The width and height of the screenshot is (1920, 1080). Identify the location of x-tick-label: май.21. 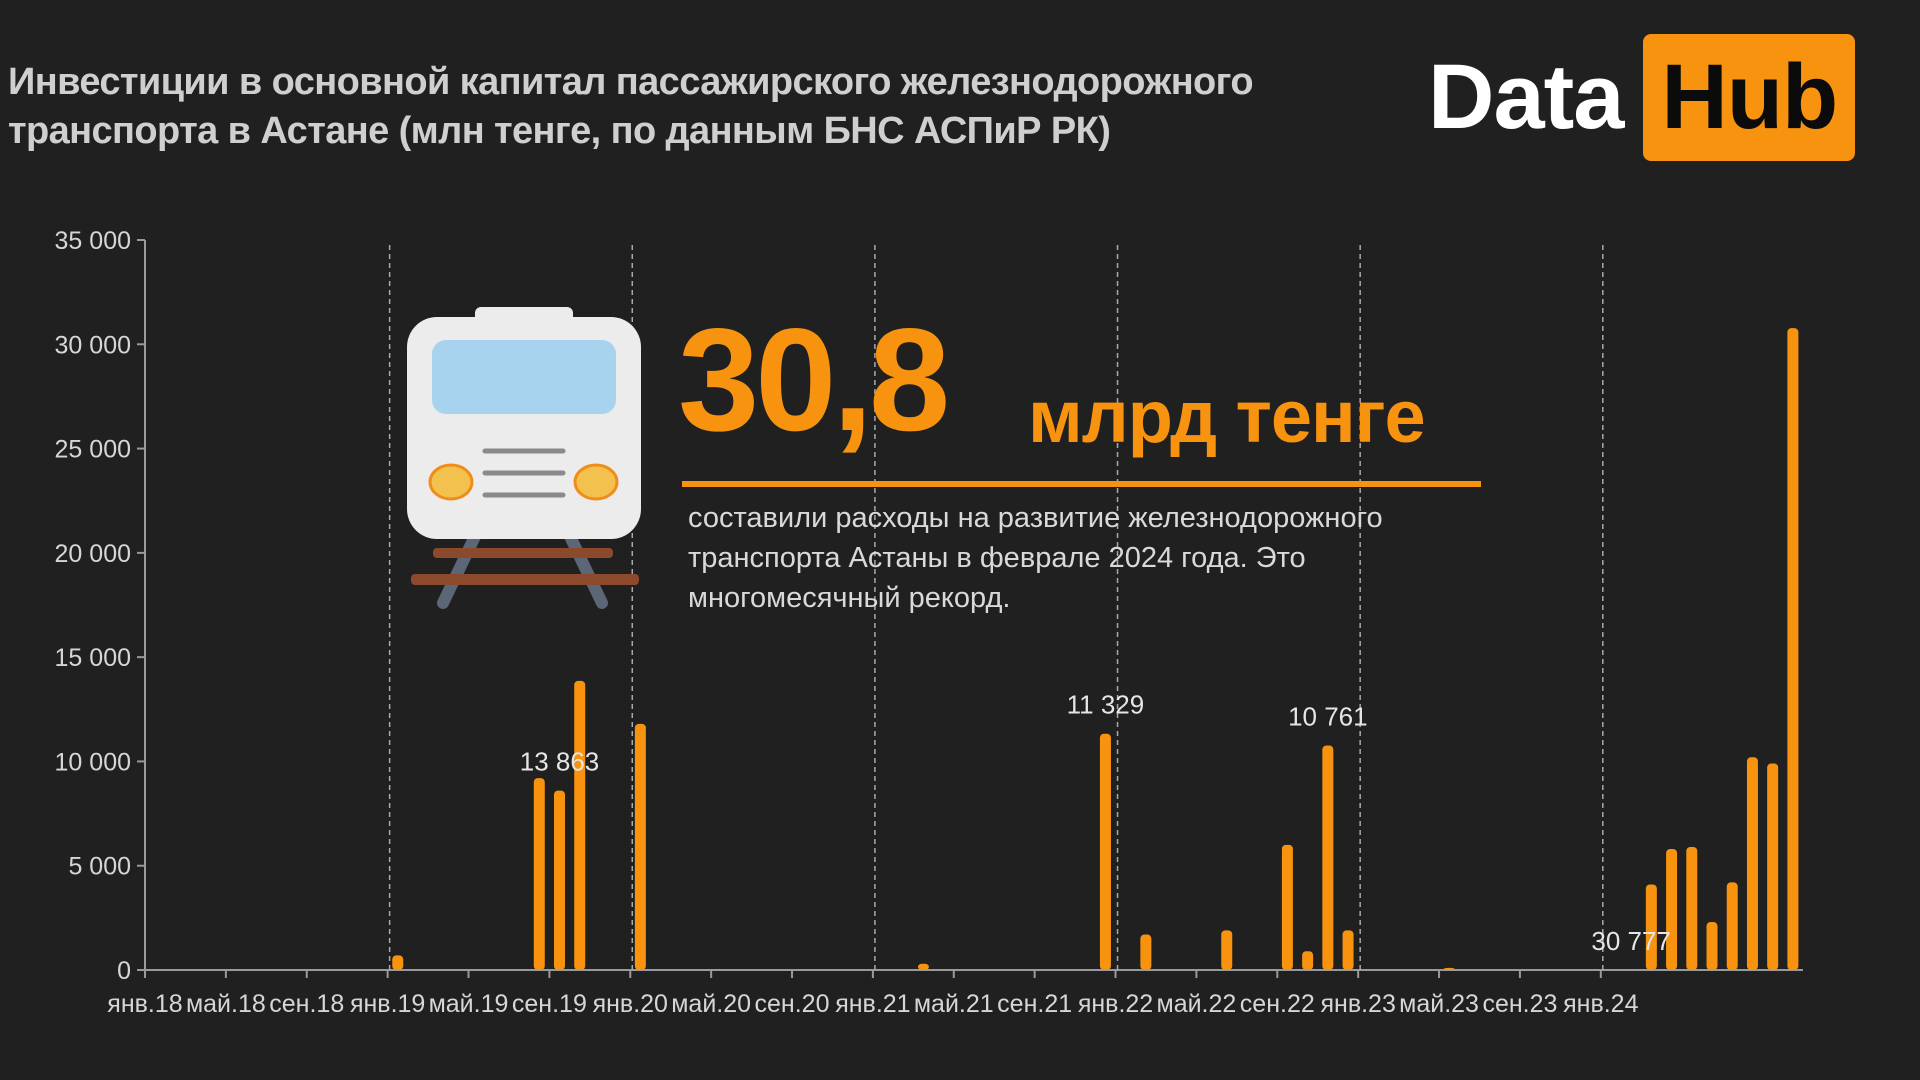
(954, 1004).